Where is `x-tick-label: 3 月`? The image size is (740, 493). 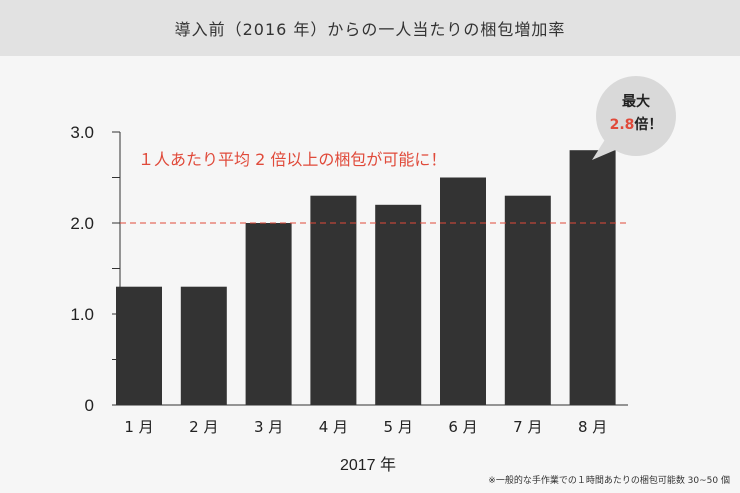
x-tick-label: 3 月 is located at coordinates (268, 427).